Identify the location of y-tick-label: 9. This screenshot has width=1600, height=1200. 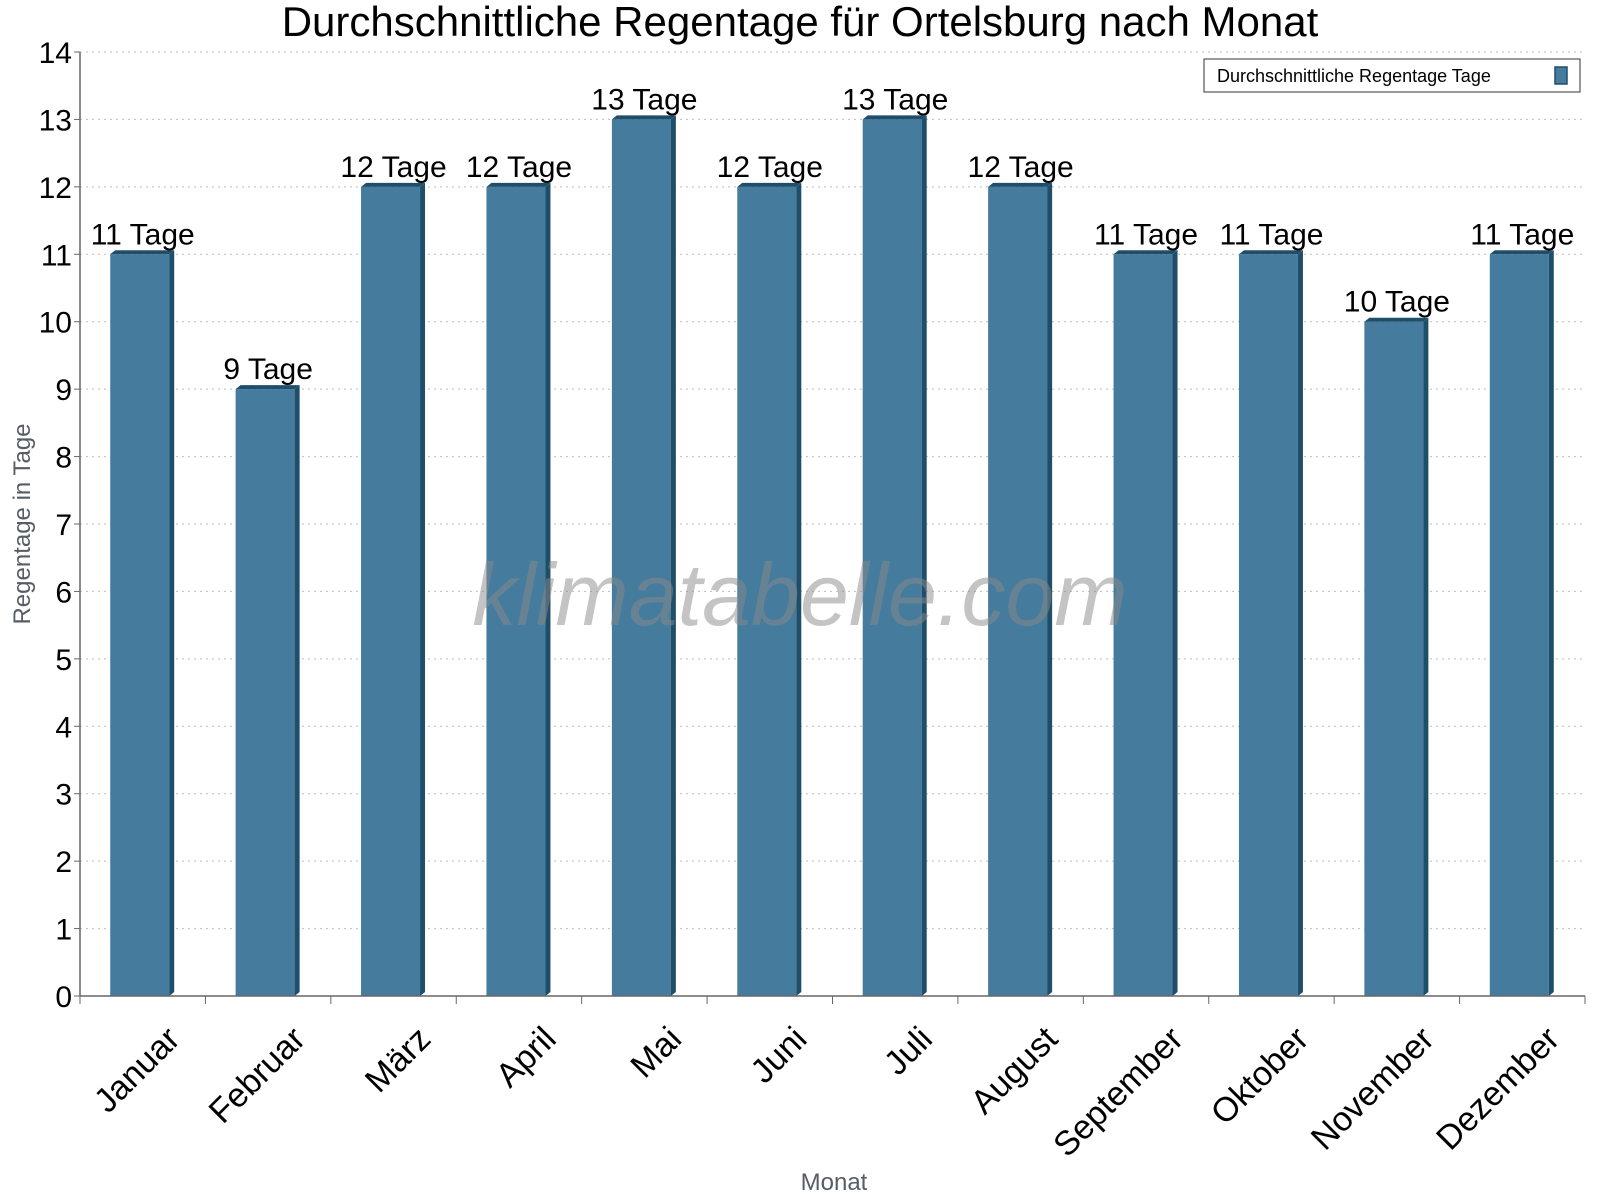
(63, 390).